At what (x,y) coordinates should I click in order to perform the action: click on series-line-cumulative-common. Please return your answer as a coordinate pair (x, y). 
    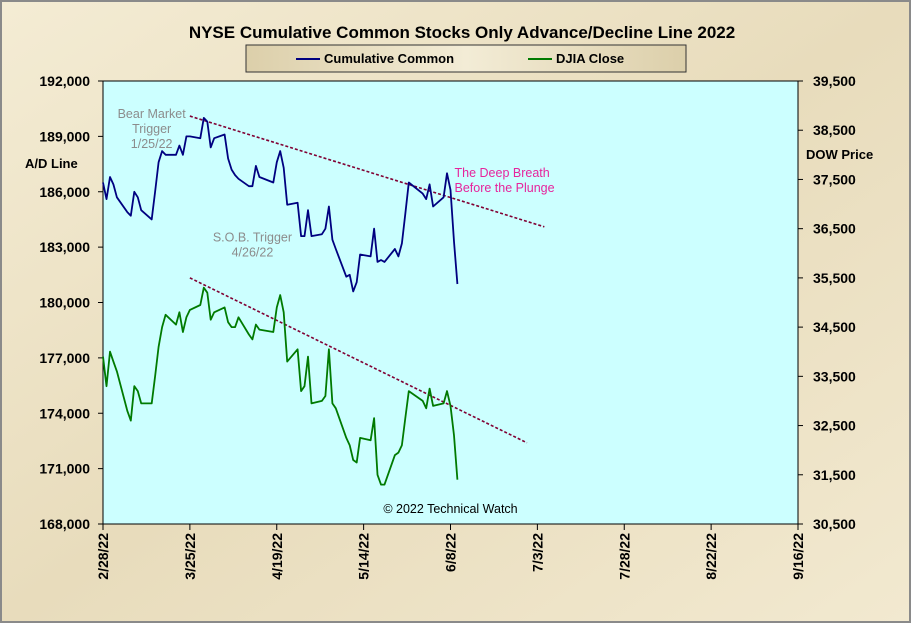
    Looking at the image, I should click on (280, 205).